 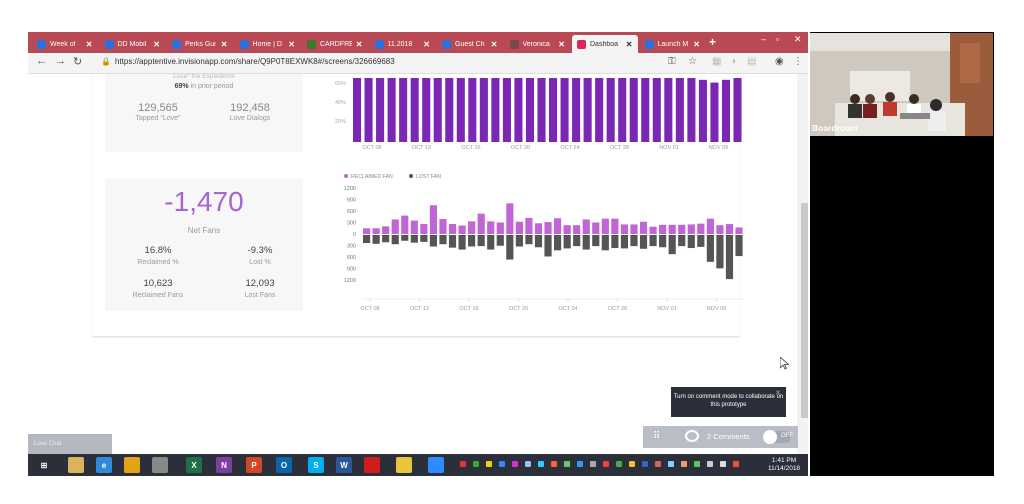 I want to click on close-window-button: ✕, so click(x=798, y=39).